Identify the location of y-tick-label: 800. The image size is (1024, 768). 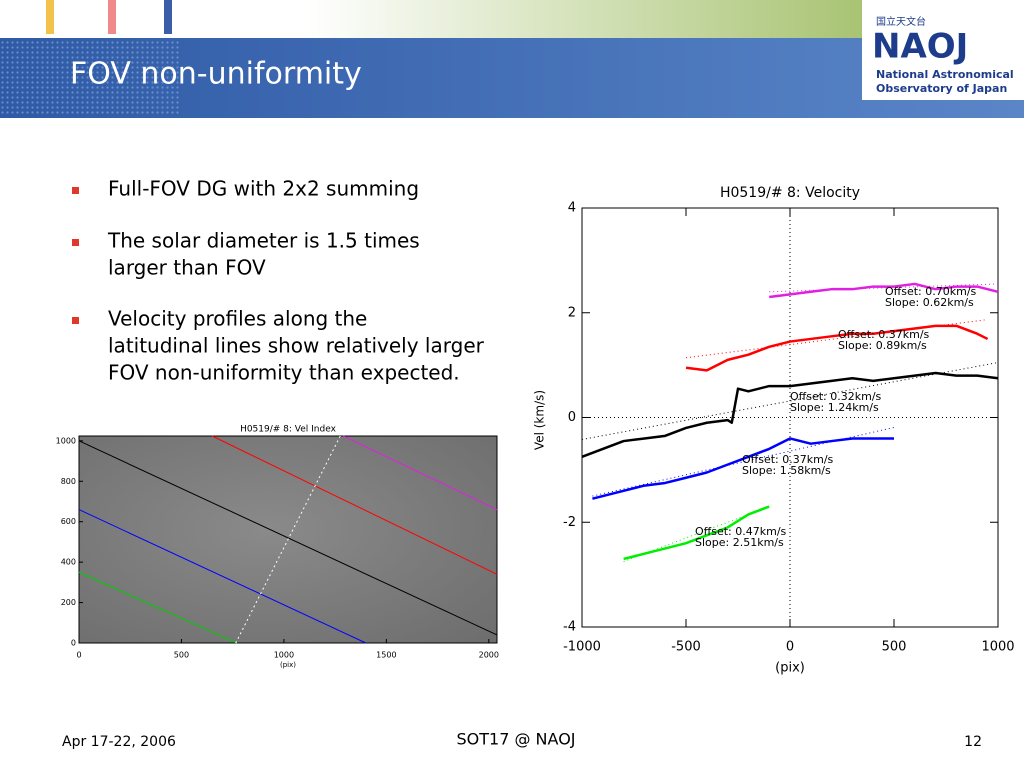
(68, 481).